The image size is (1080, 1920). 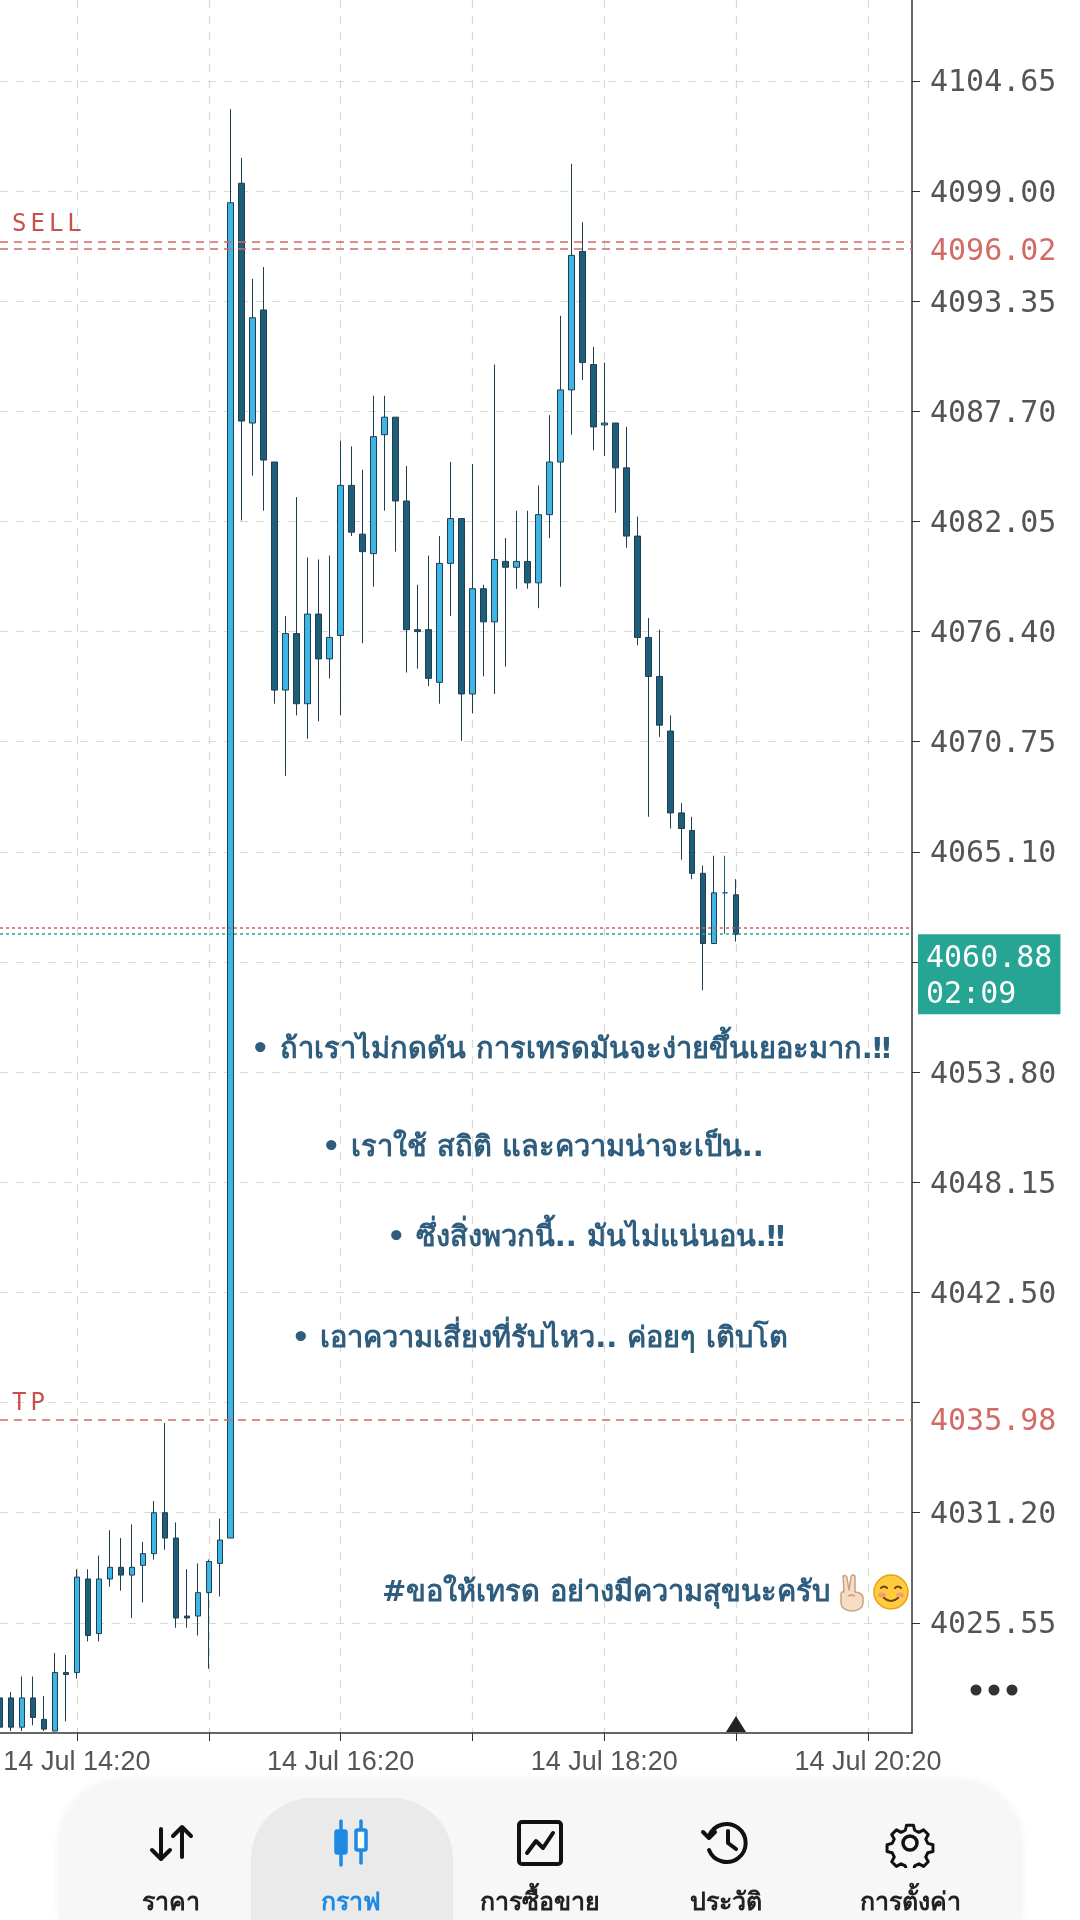 What do you see at coordinates (49, 223) in the screenshot?
I see `annotation: SELL` at bounding box center [49, 223].